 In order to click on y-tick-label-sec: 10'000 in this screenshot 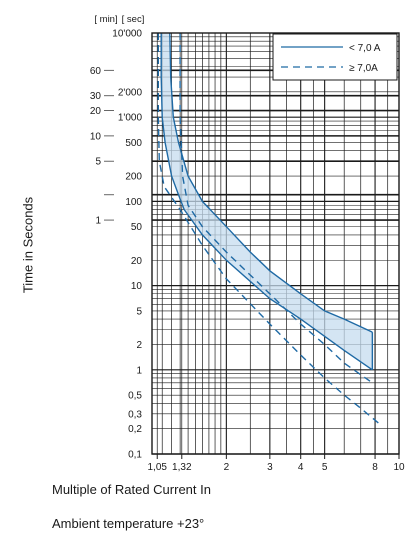, I will do `click(127, 34)`.